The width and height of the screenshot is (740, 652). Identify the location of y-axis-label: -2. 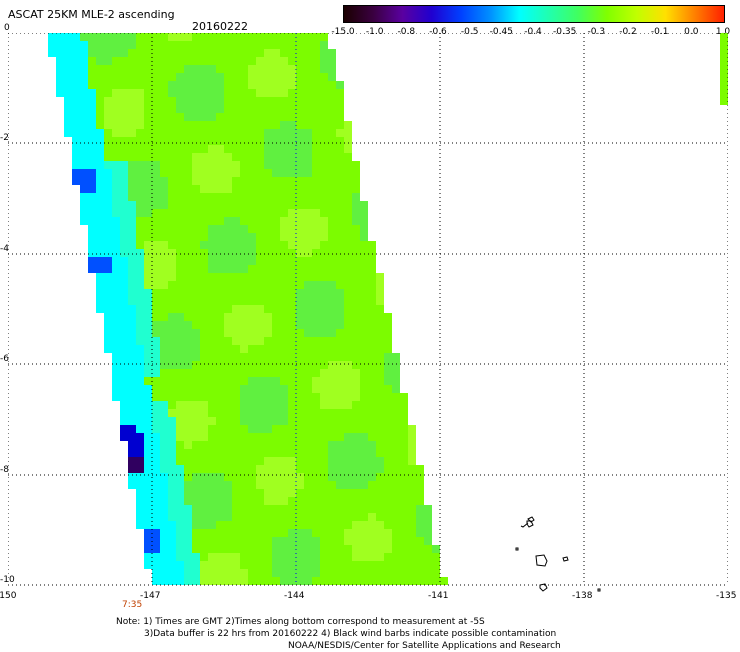
(4, 138).